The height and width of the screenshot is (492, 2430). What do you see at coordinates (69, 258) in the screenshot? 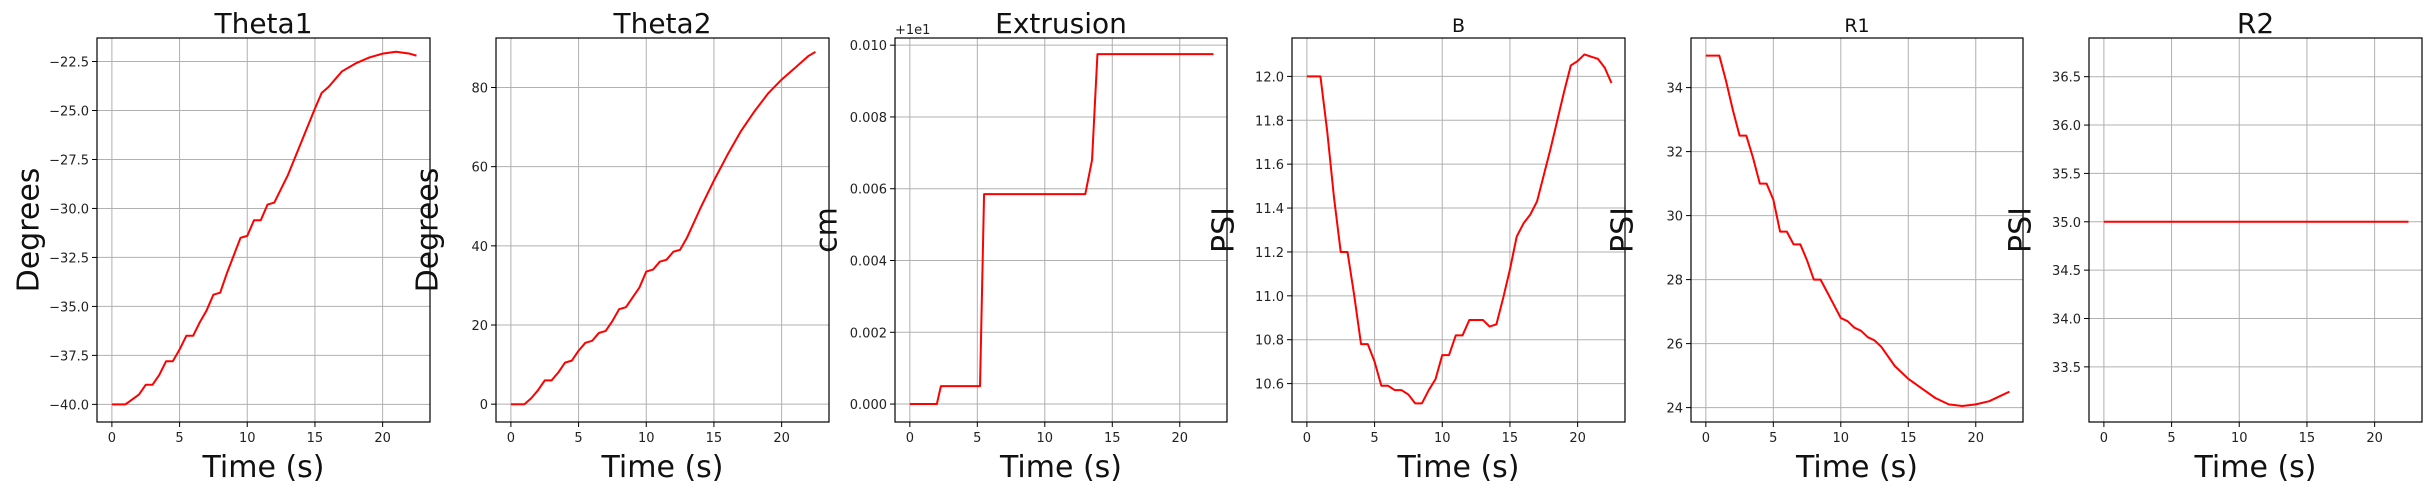
I see `y-tick-label: −32.5` at bounding box center [69, 258].